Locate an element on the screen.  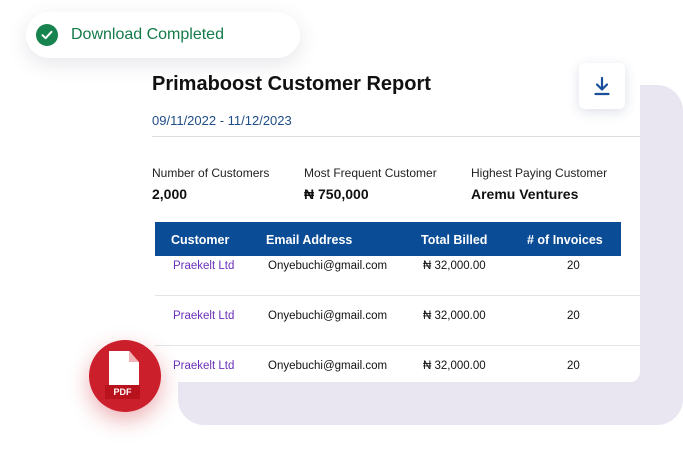
stat-value: ₦ 750,000 is located at coordinates (336, 194).